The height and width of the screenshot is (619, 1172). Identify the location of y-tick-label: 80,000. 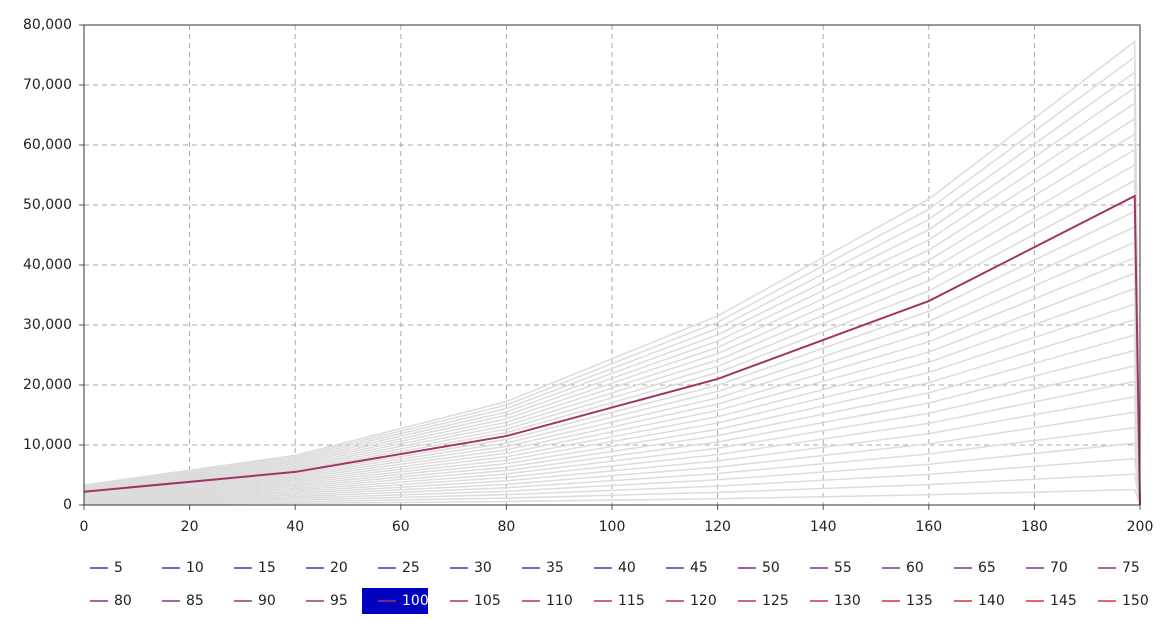
(47, 25).